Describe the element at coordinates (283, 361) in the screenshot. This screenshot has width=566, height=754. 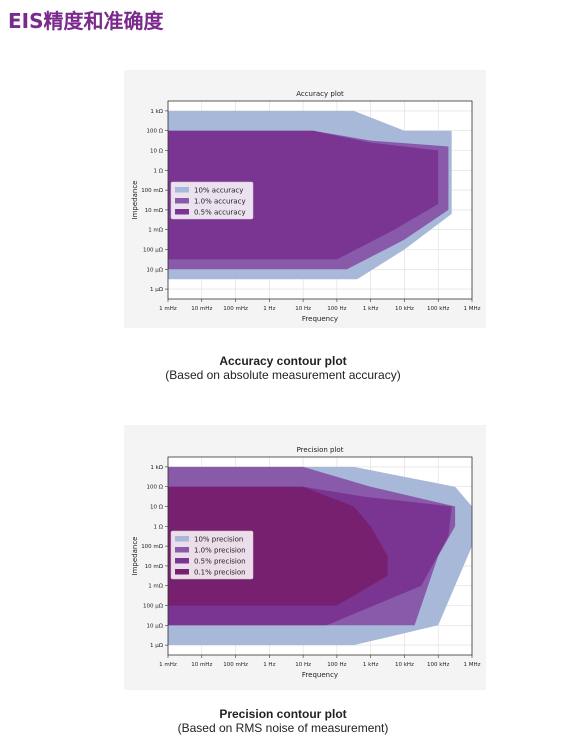
I see `accuracy-caption-title: Accuracy contour plot` at that location.